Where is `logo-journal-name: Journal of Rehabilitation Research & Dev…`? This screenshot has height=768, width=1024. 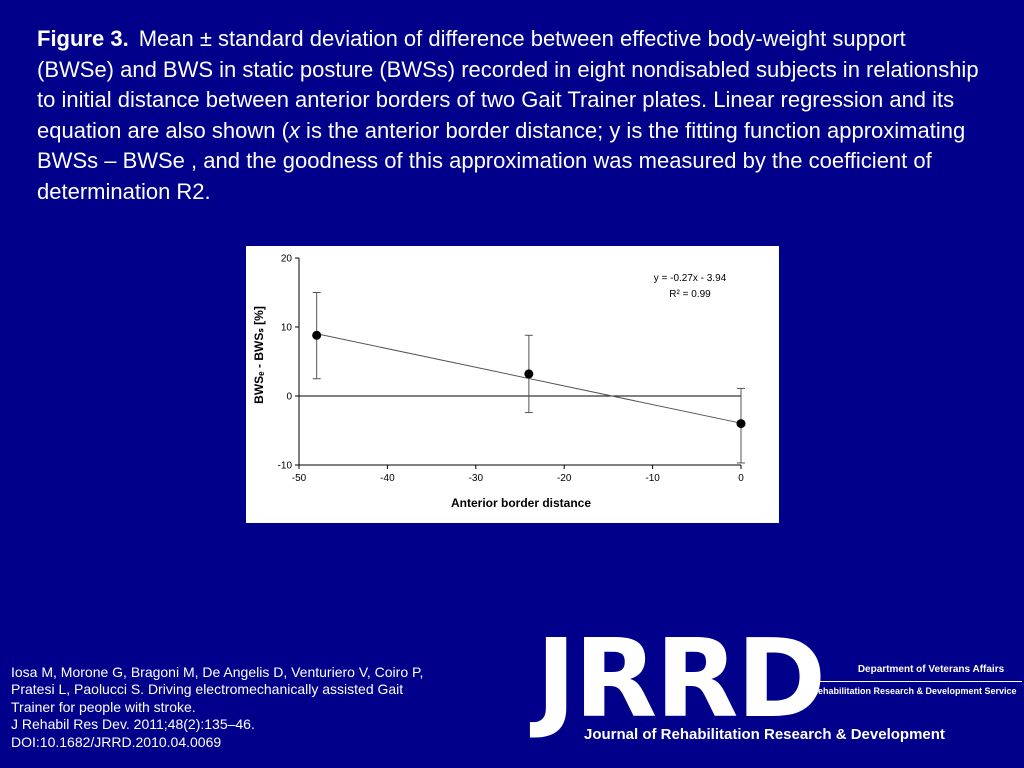
logo-journal-name: Journal of Rehabilitation Research & Dev… is located at coordinates (764, 734).